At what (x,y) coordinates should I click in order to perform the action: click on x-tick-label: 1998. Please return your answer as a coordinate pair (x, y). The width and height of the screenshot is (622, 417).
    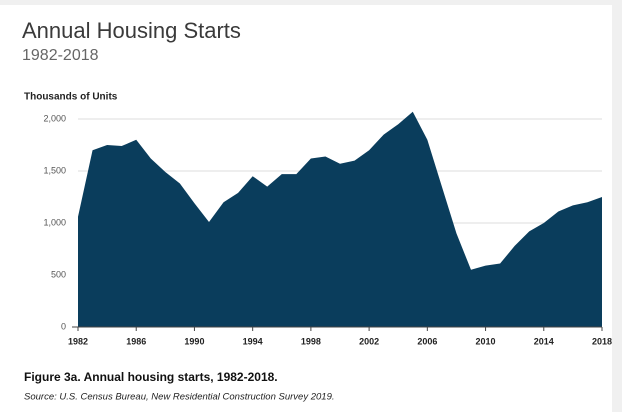
    Looking at the image, I should click on (311, 341).